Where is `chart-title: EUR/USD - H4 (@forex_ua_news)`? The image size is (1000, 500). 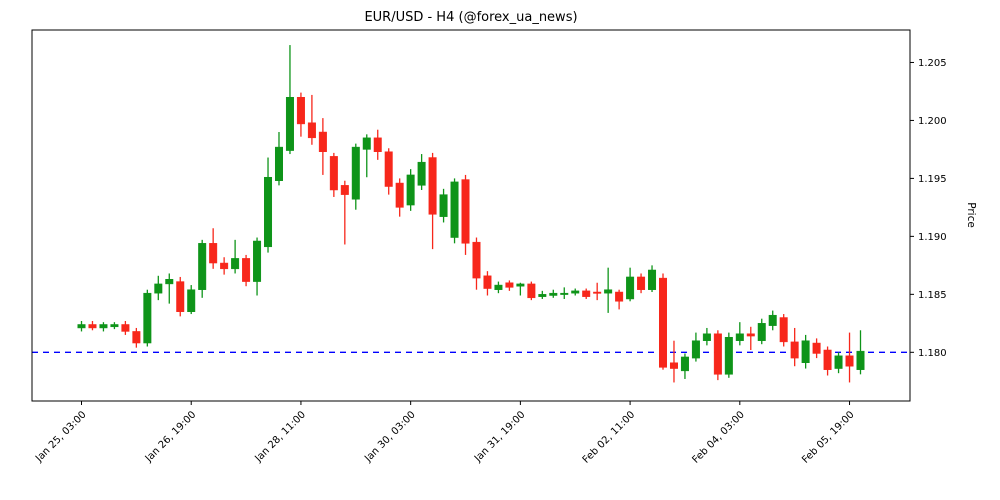
chart-title: EUR/USD - H4 (@forex_ua_news) is located at coordinates (470, 17).